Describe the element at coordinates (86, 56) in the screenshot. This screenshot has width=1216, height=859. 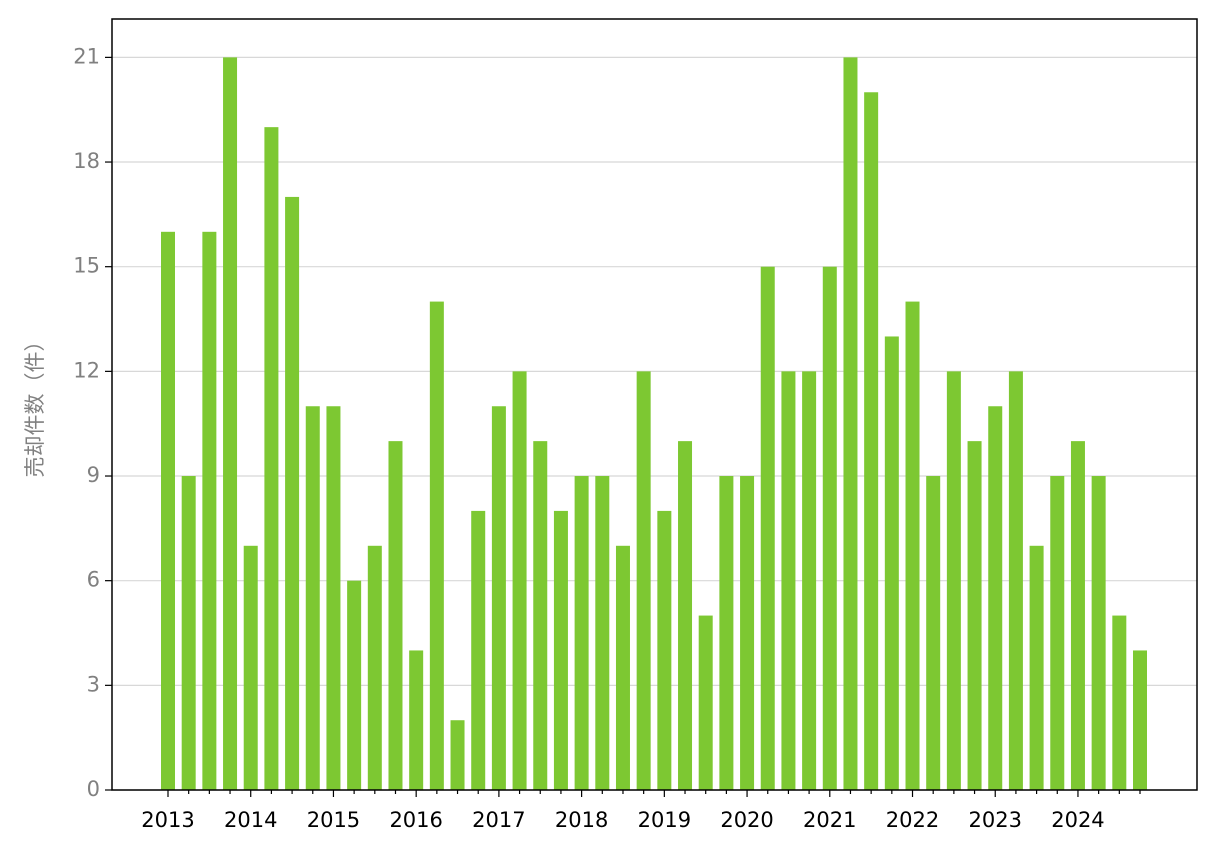
I see `y-tick-label: 21` at that location.